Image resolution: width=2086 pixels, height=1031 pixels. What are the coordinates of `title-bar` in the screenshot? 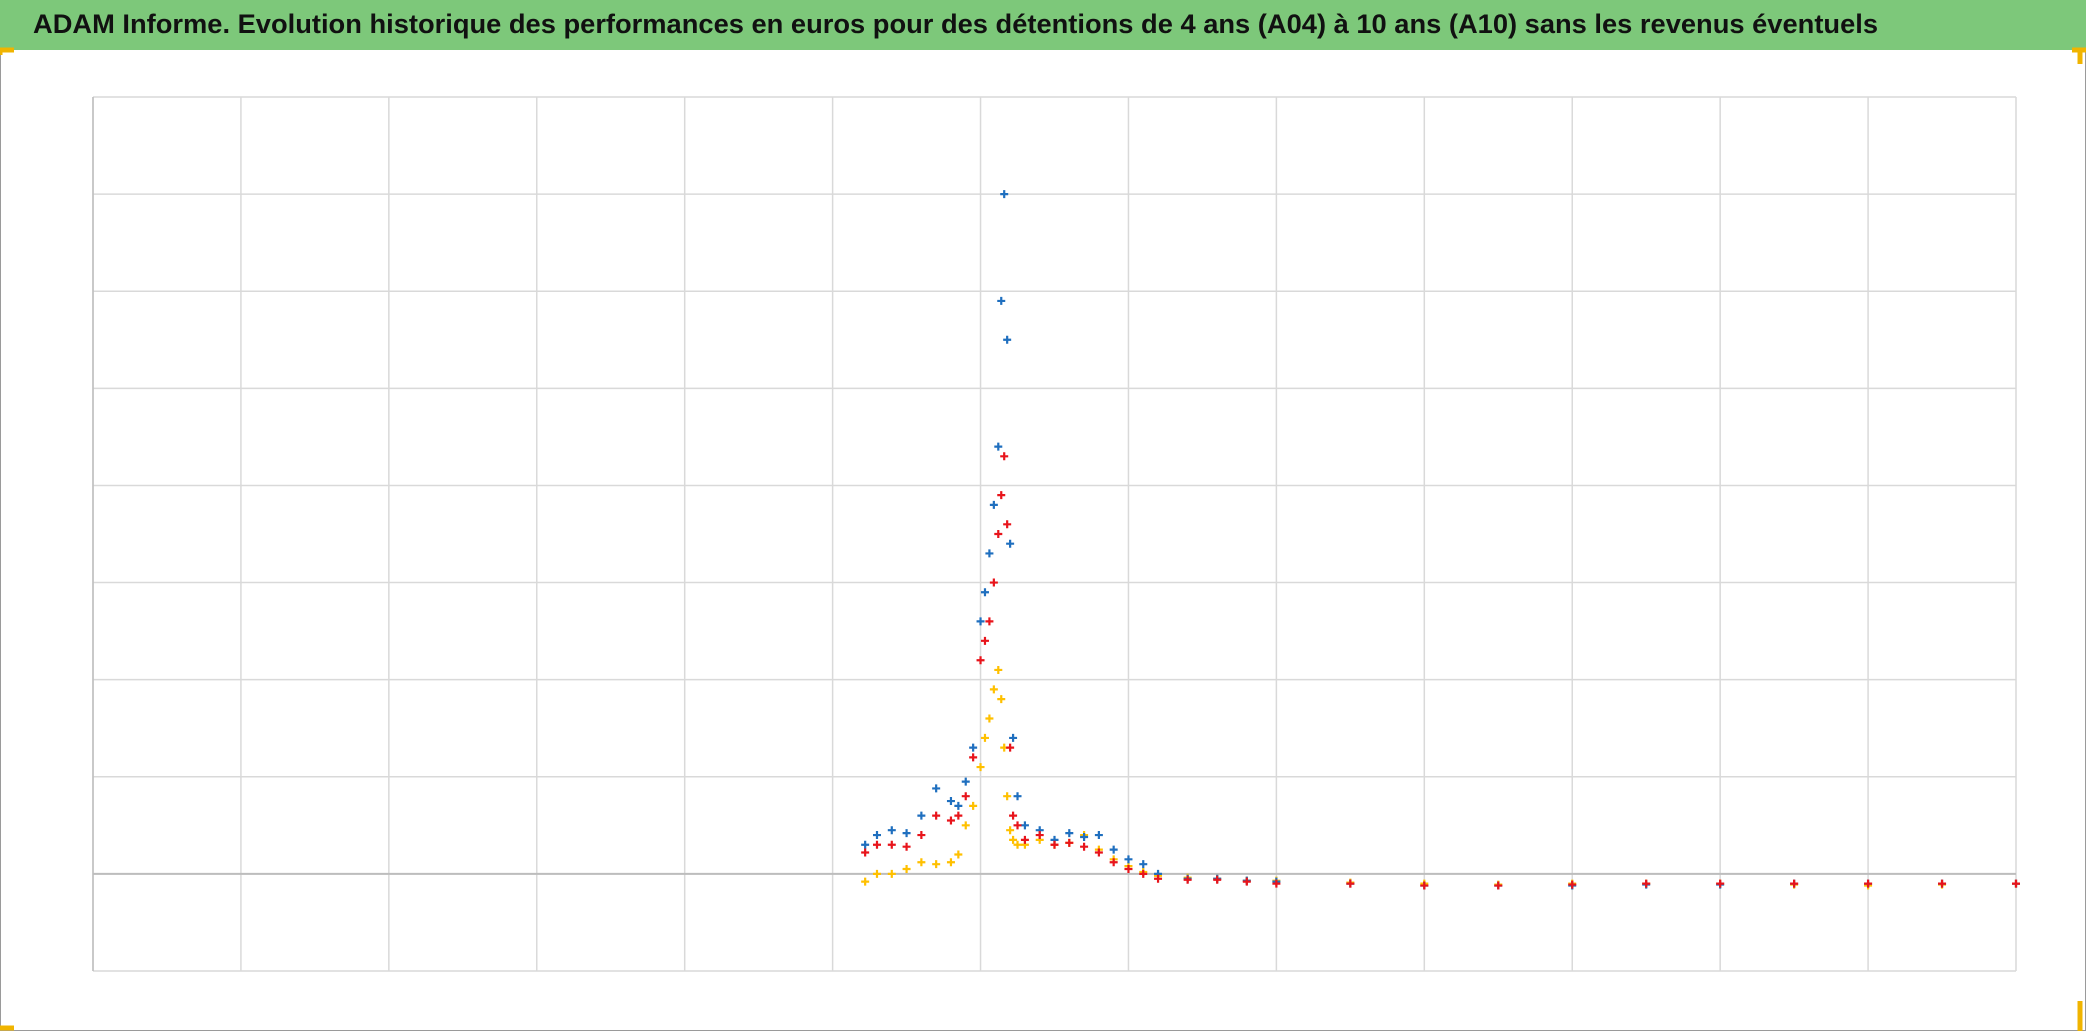 It's located at (1043, 25).